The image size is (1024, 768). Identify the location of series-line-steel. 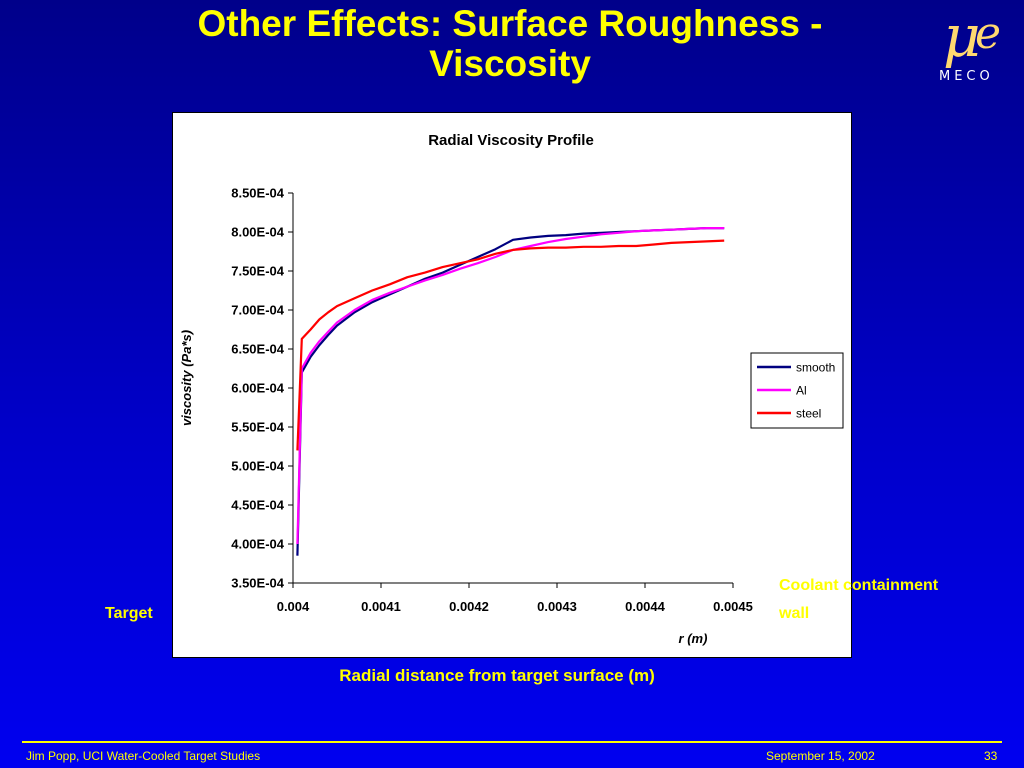
(510, 345).